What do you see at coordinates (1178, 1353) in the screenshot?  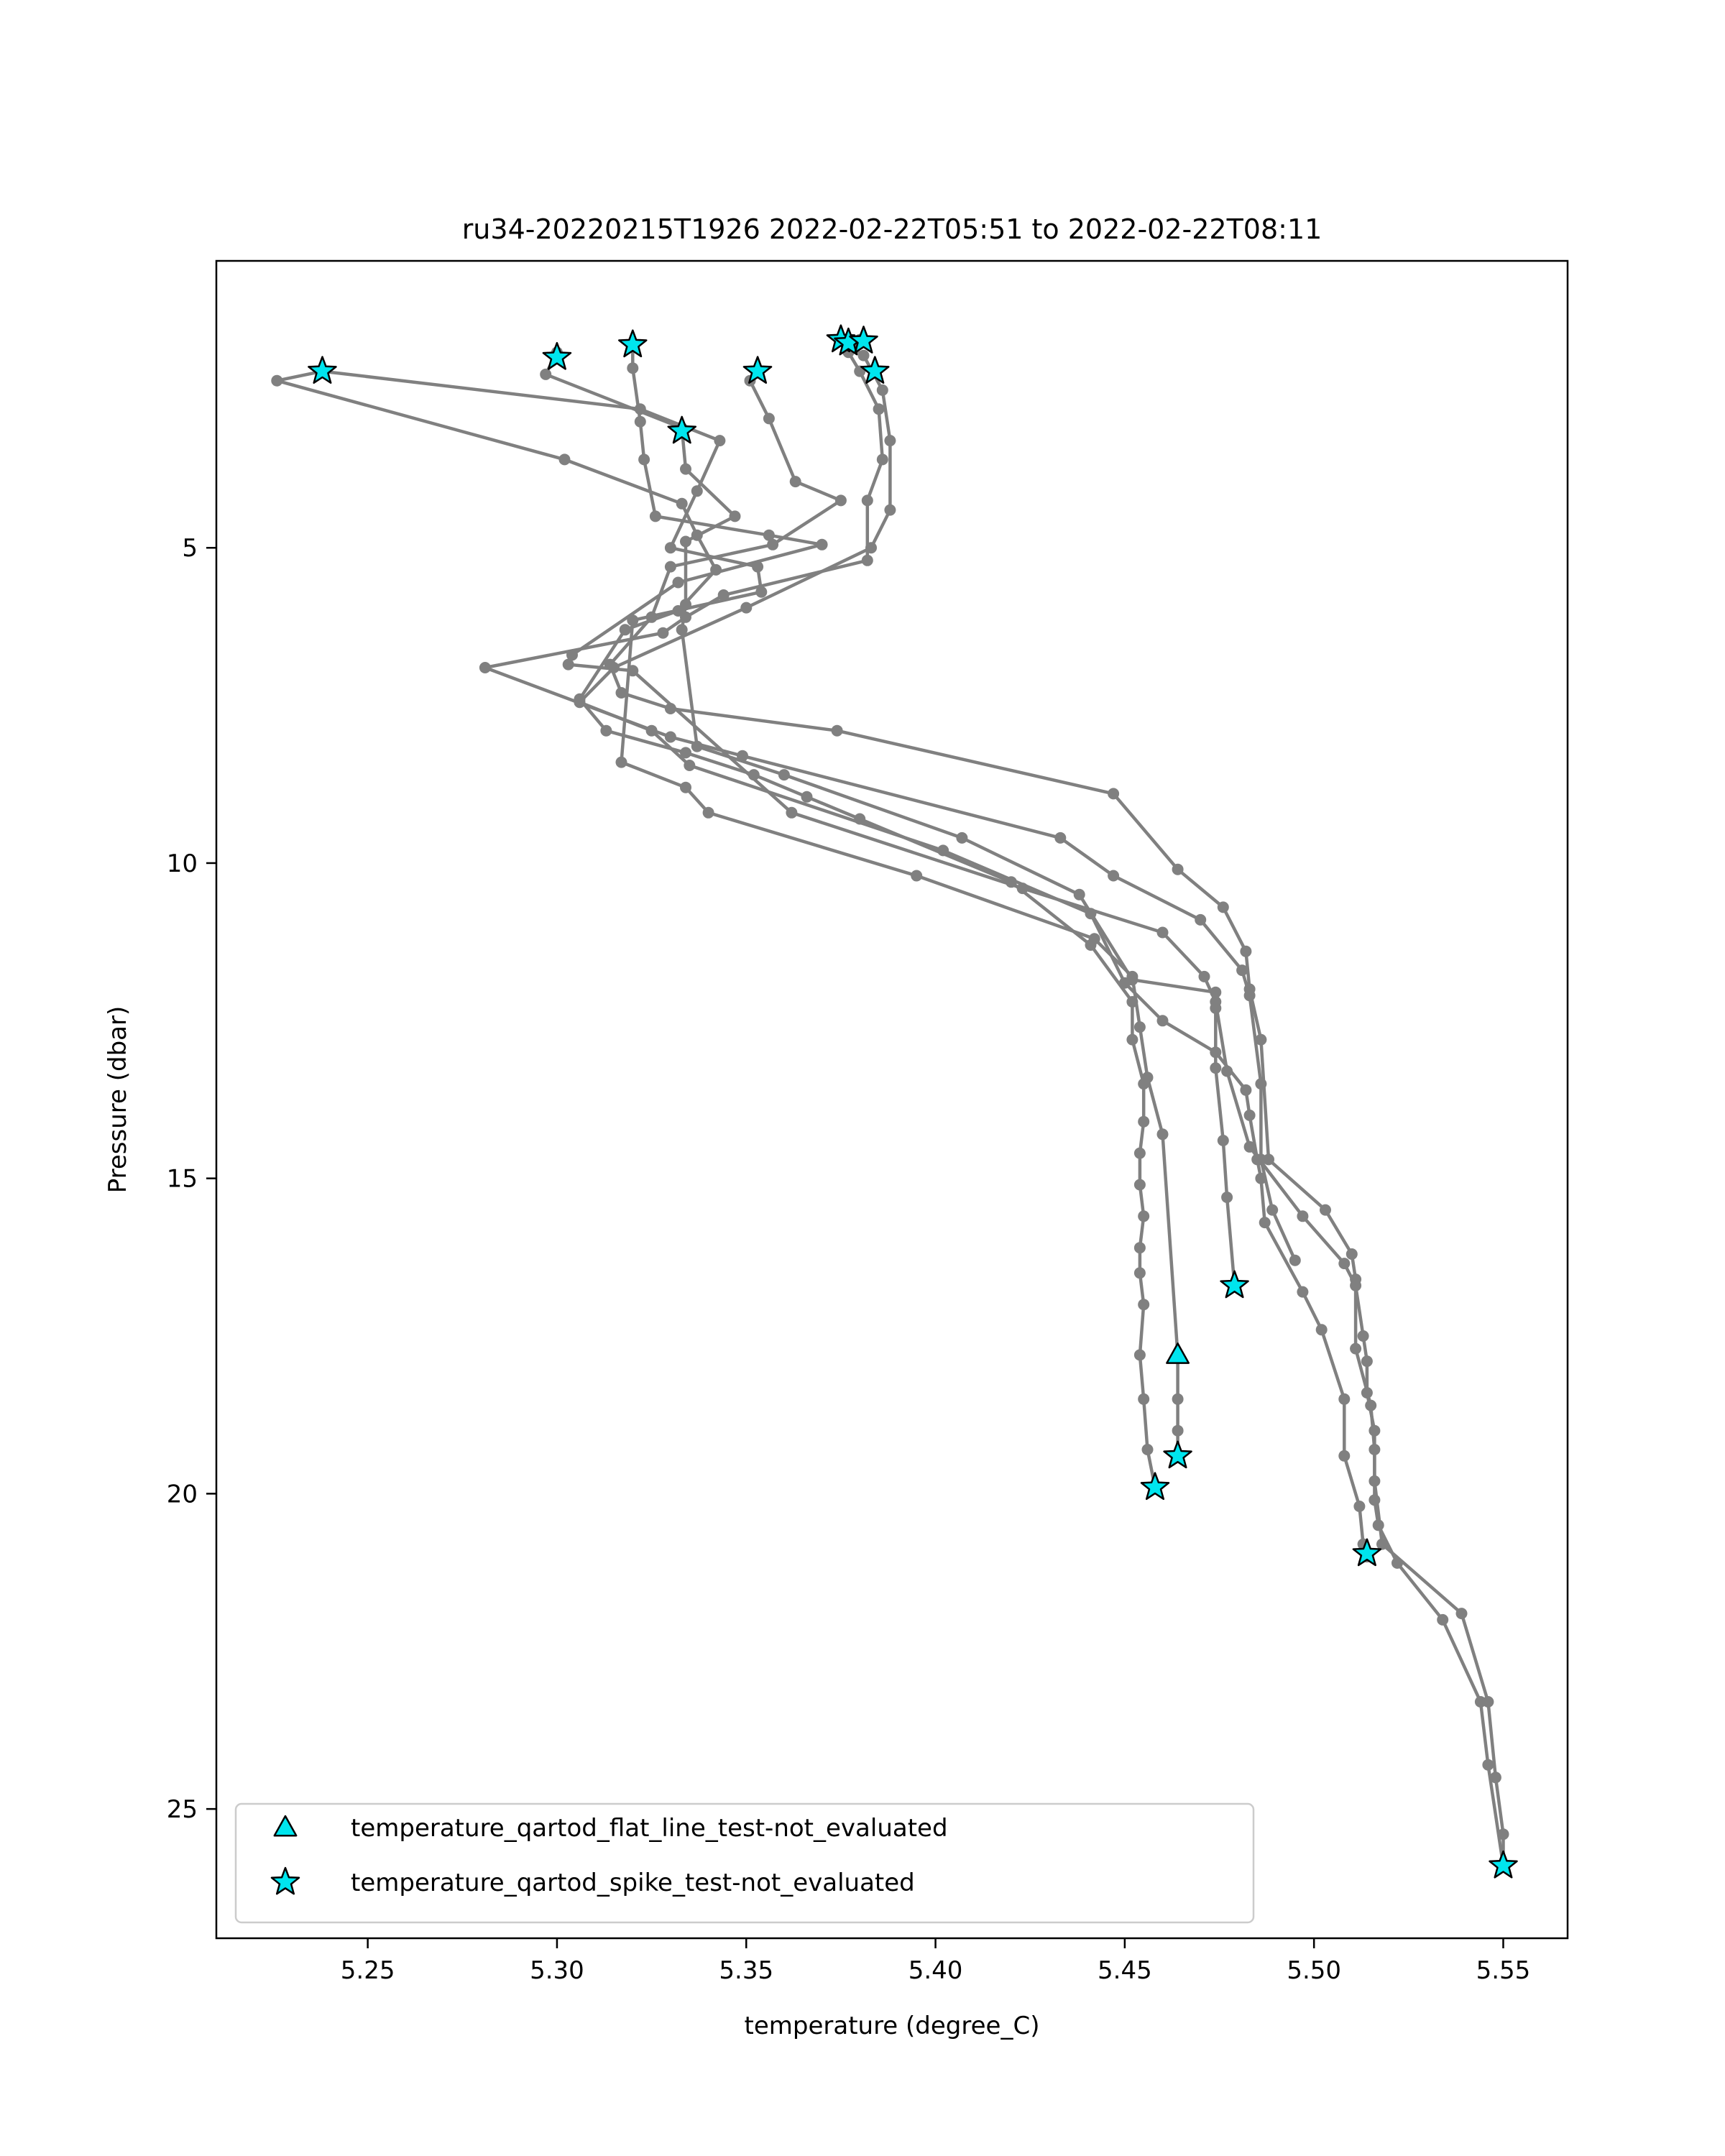 I see `triangle-flag-marker` at bounding box center [1178, 1353].